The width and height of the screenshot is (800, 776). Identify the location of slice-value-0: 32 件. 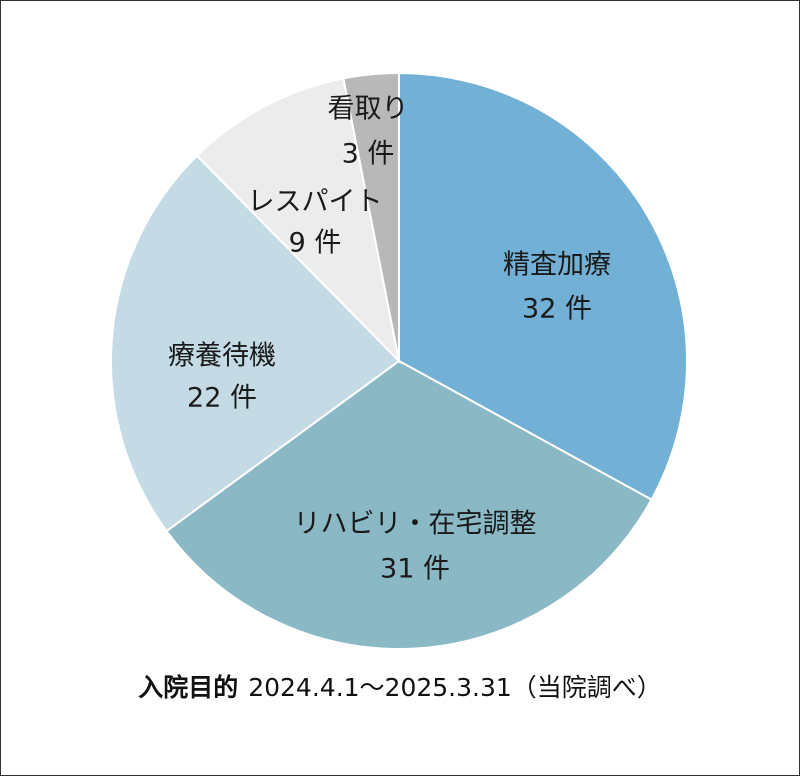
(557, 309).